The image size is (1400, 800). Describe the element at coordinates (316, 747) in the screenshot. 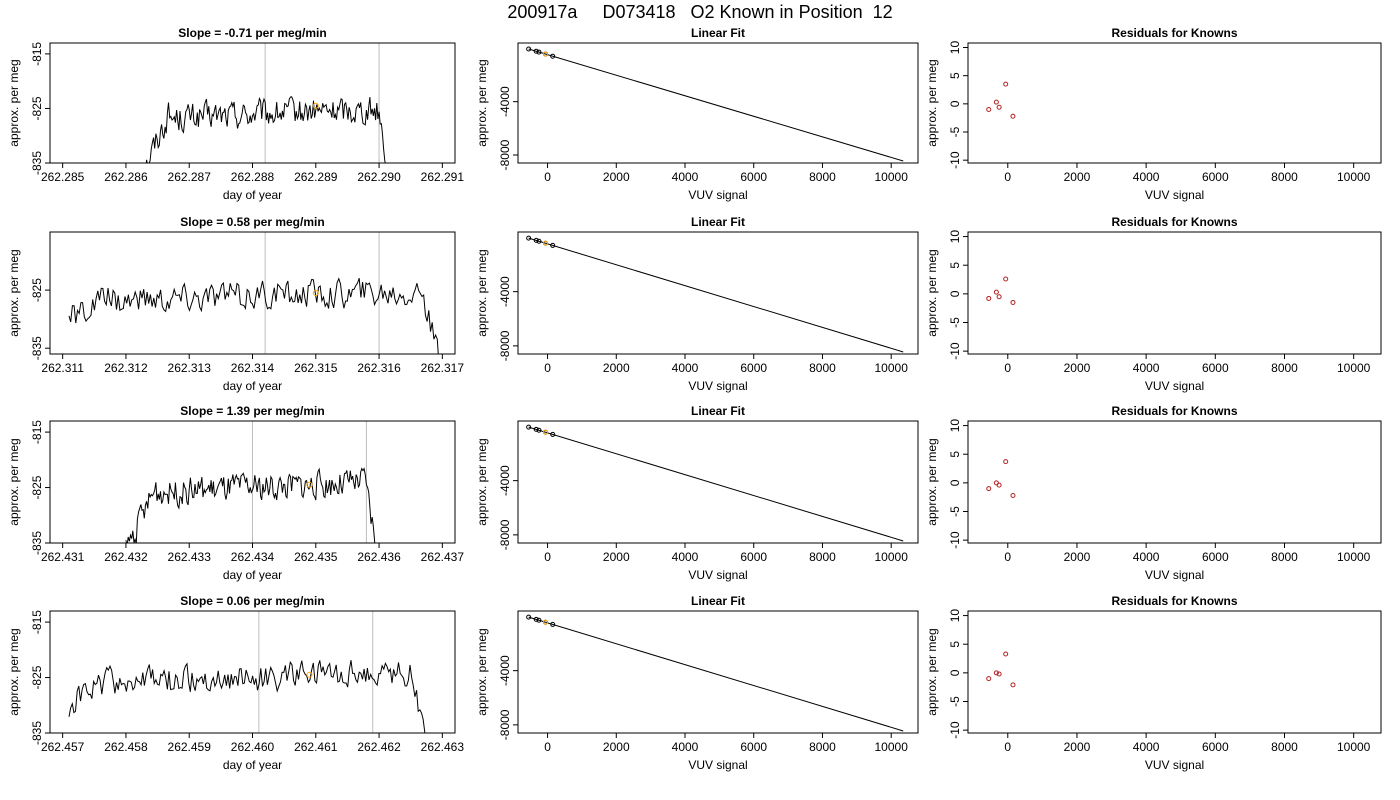

I see `x-tick-label: 262.461` at that location.